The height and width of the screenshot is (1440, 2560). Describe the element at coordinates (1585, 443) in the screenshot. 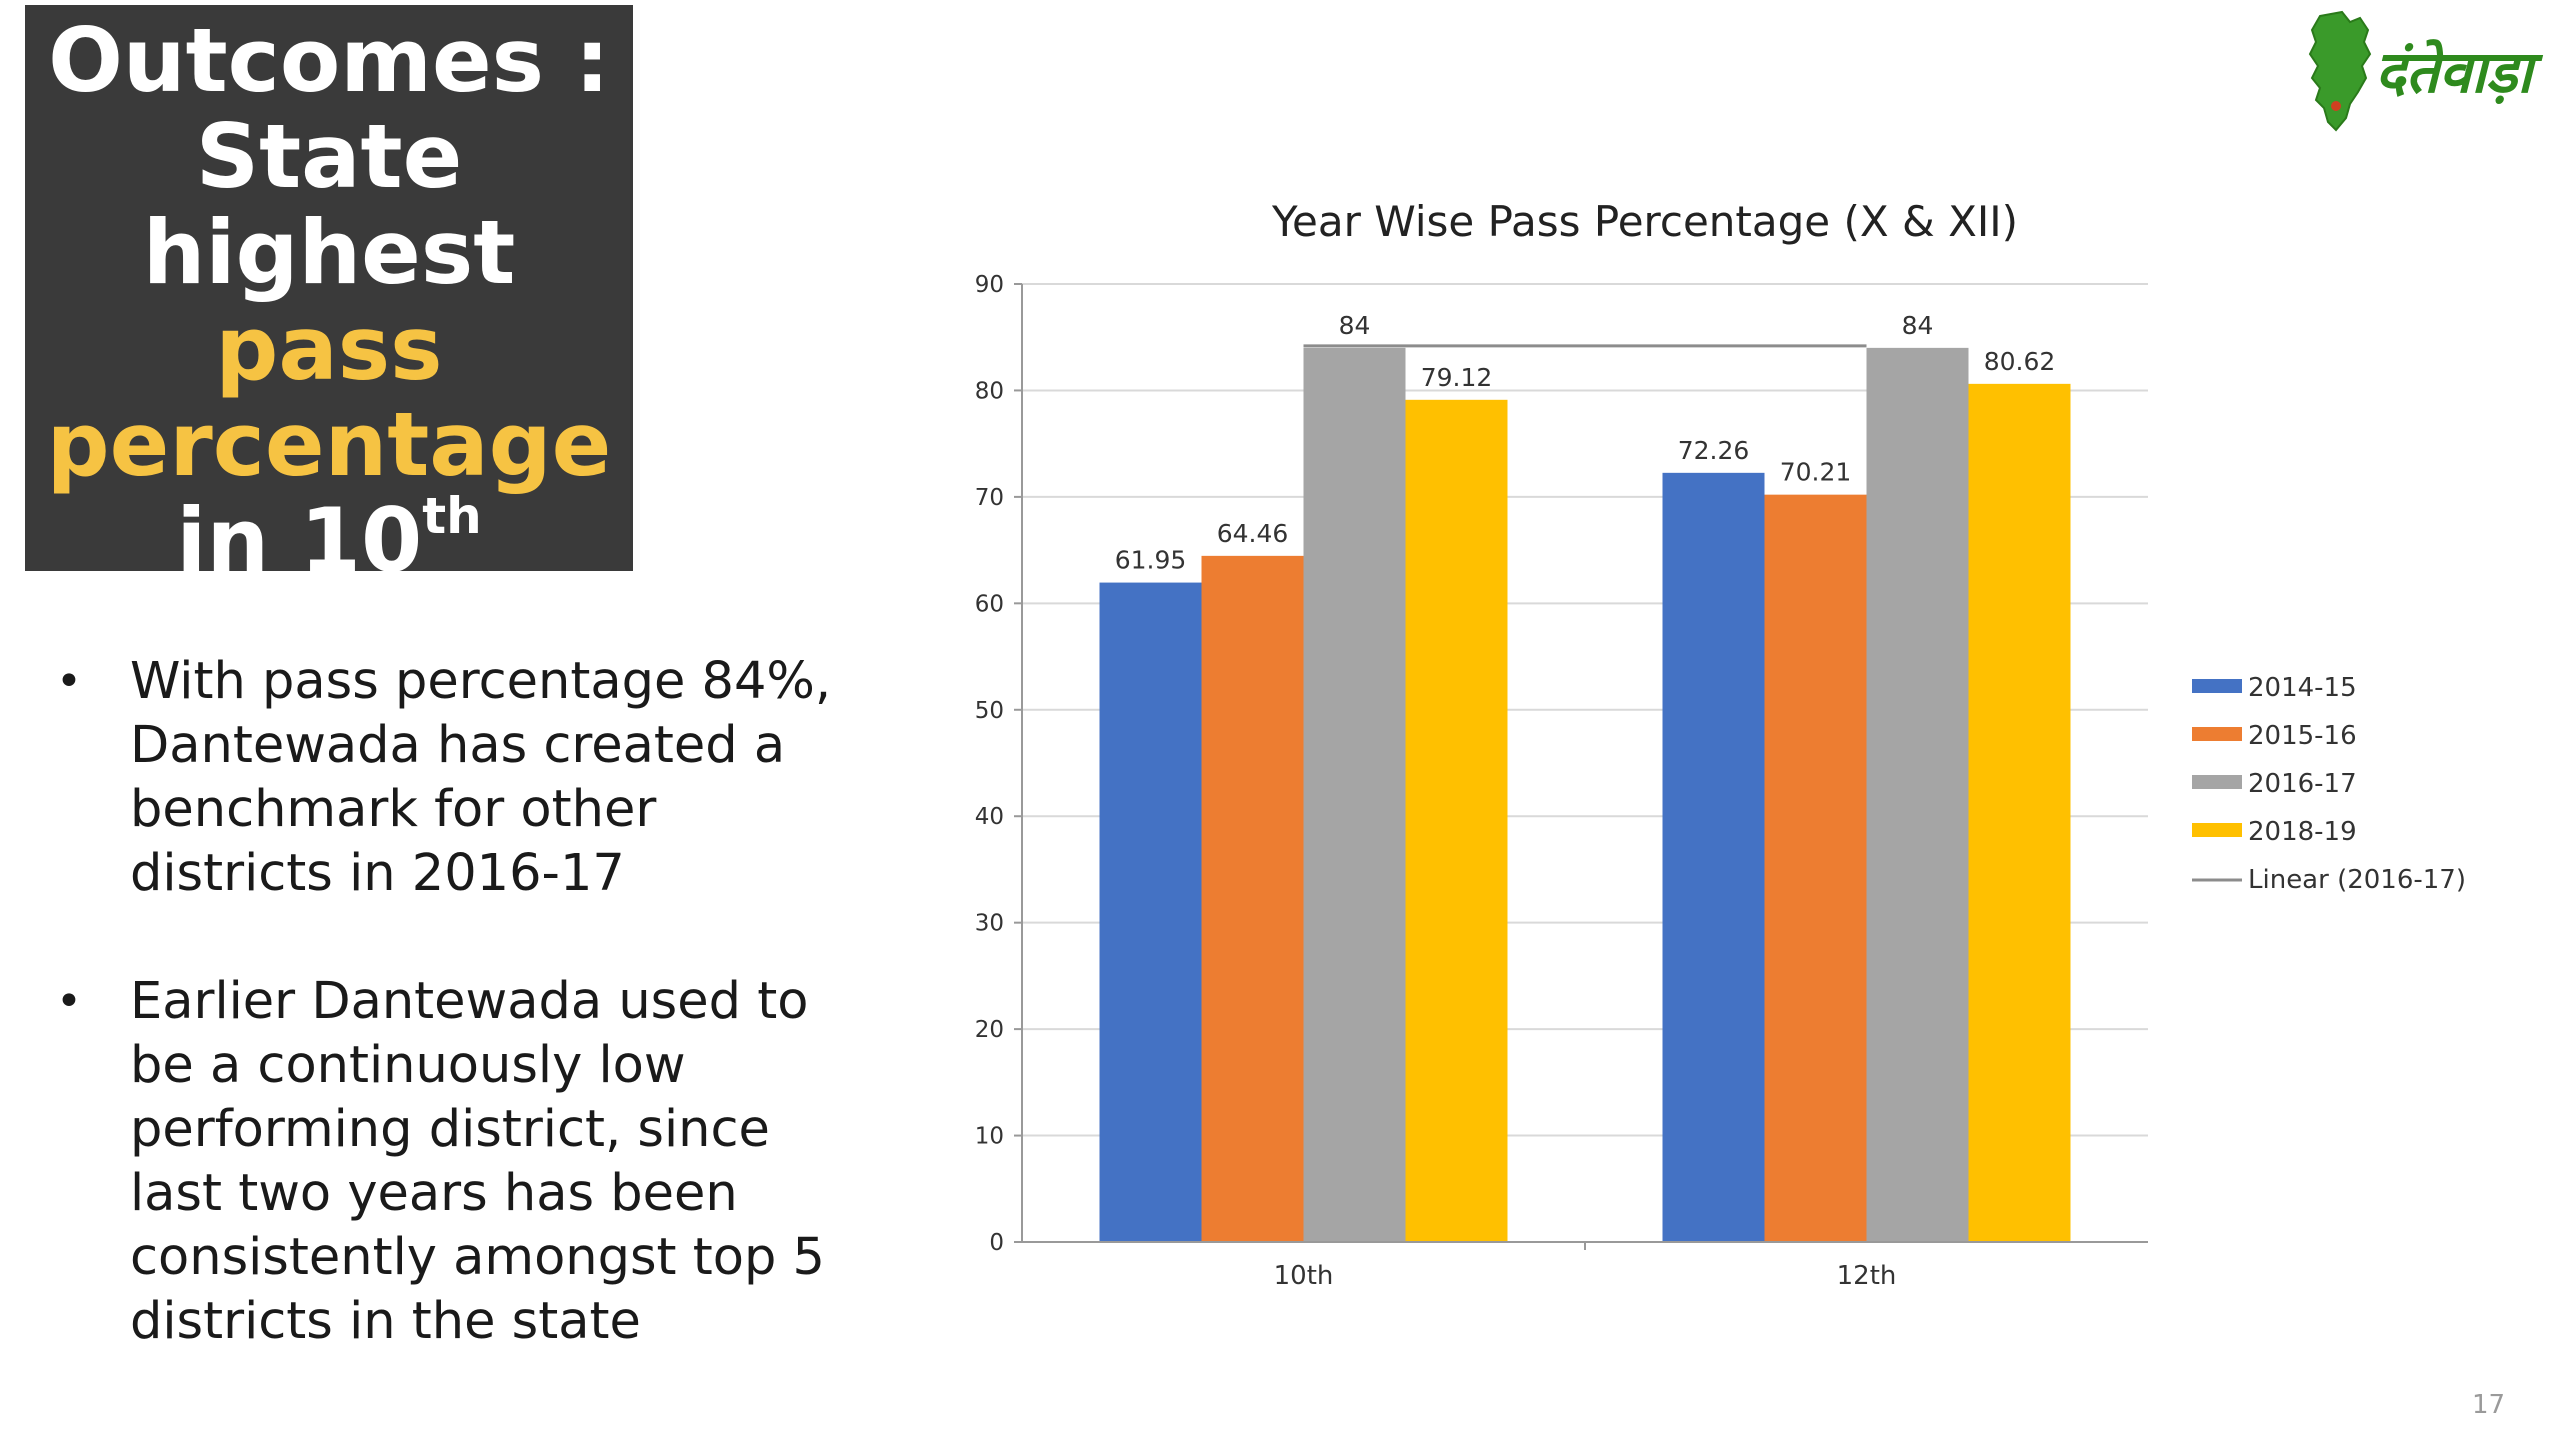

I see `data-labels: 61.95 64.46 84 79.12 72.26 70.21 84 80.62` at that location.